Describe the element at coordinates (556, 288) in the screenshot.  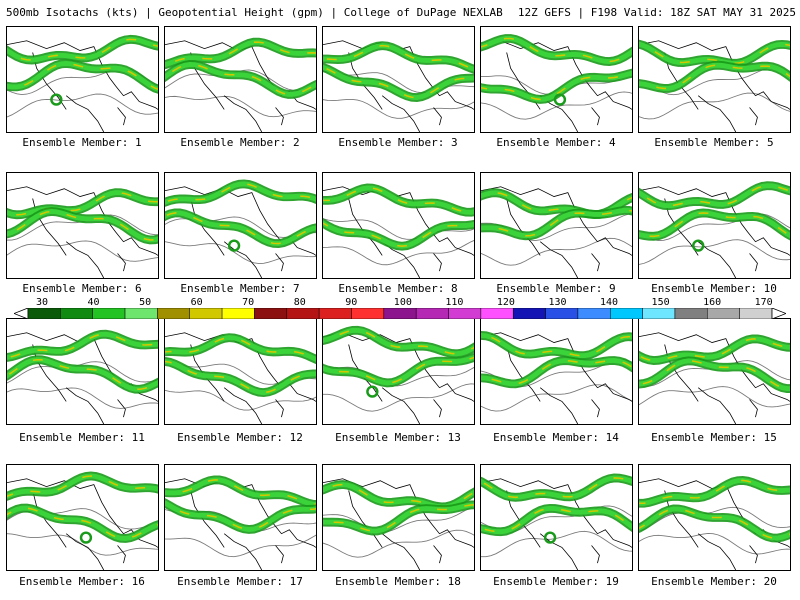
I see `ensemble-member-label: Ensemble Member: 9` at that location.